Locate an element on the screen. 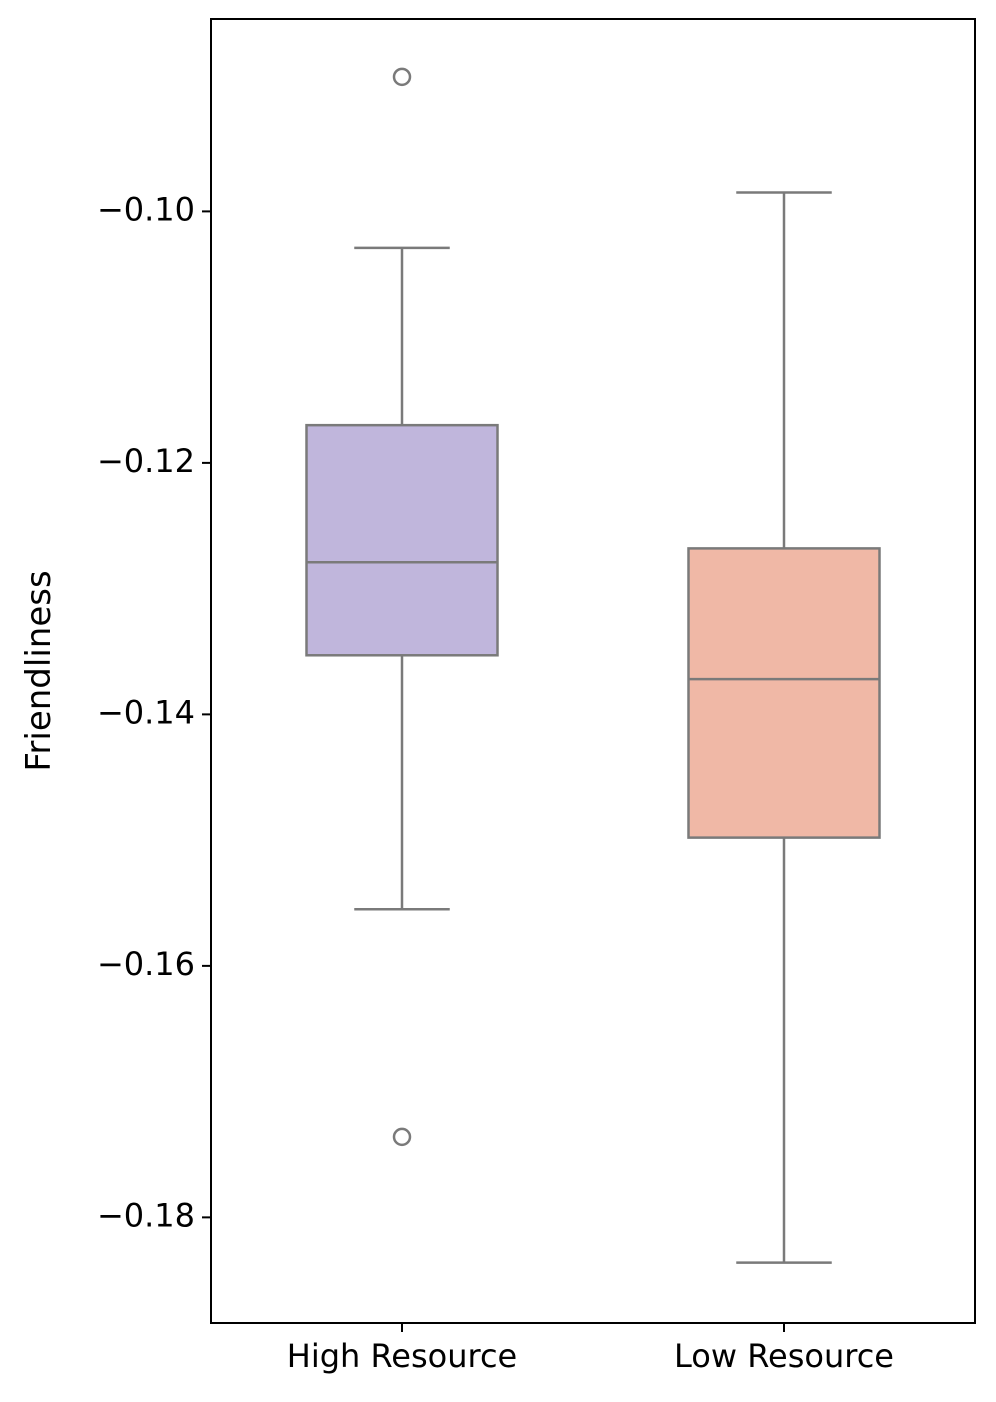 The image size is (996, 1402). y-axis: −0.10 −0.12 −0.14 −0.16 −0.18 is located at coordinates (154, 712).